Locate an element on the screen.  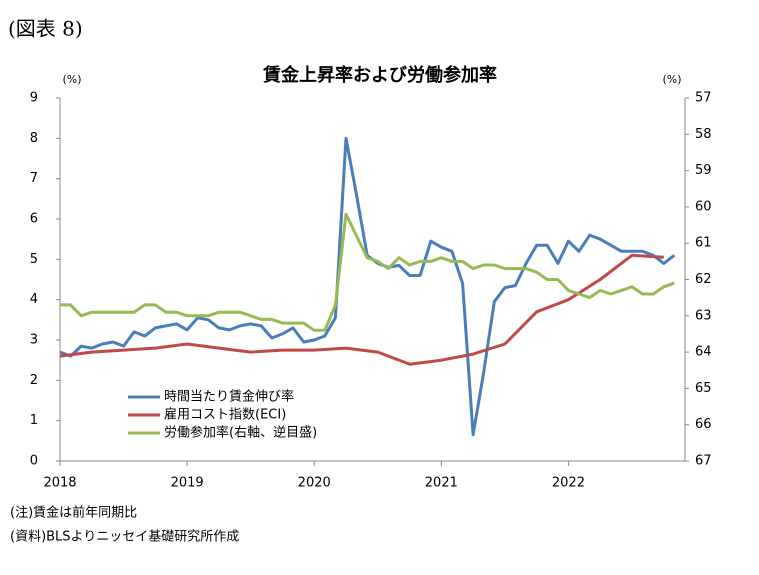
x-tick-label: 2018 is located at coordinates (59, 483).